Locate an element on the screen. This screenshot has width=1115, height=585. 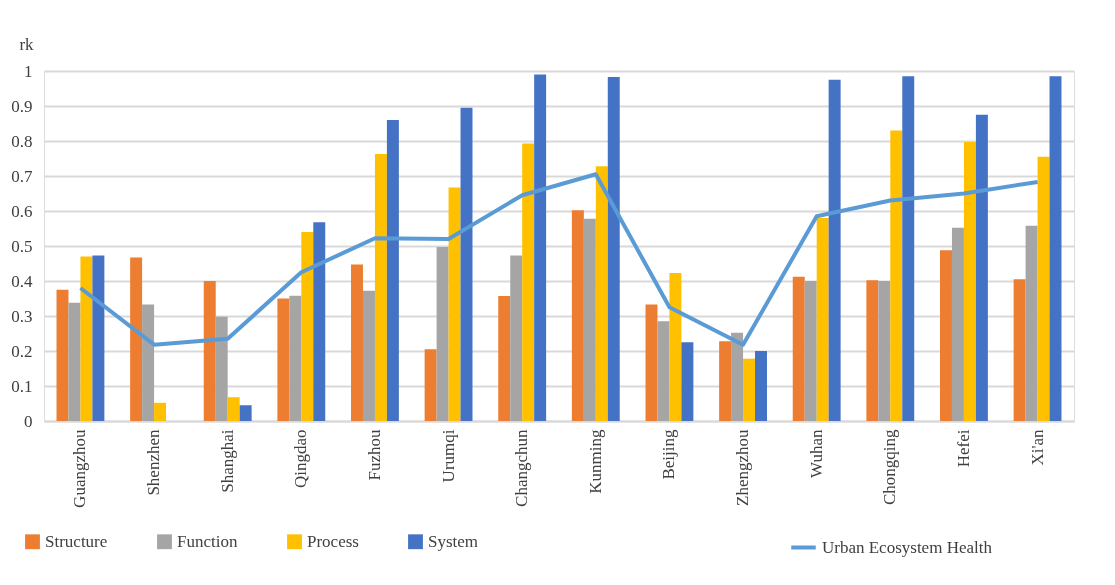
y-tick-label: 0.8 is located at coordinates (22, 141).